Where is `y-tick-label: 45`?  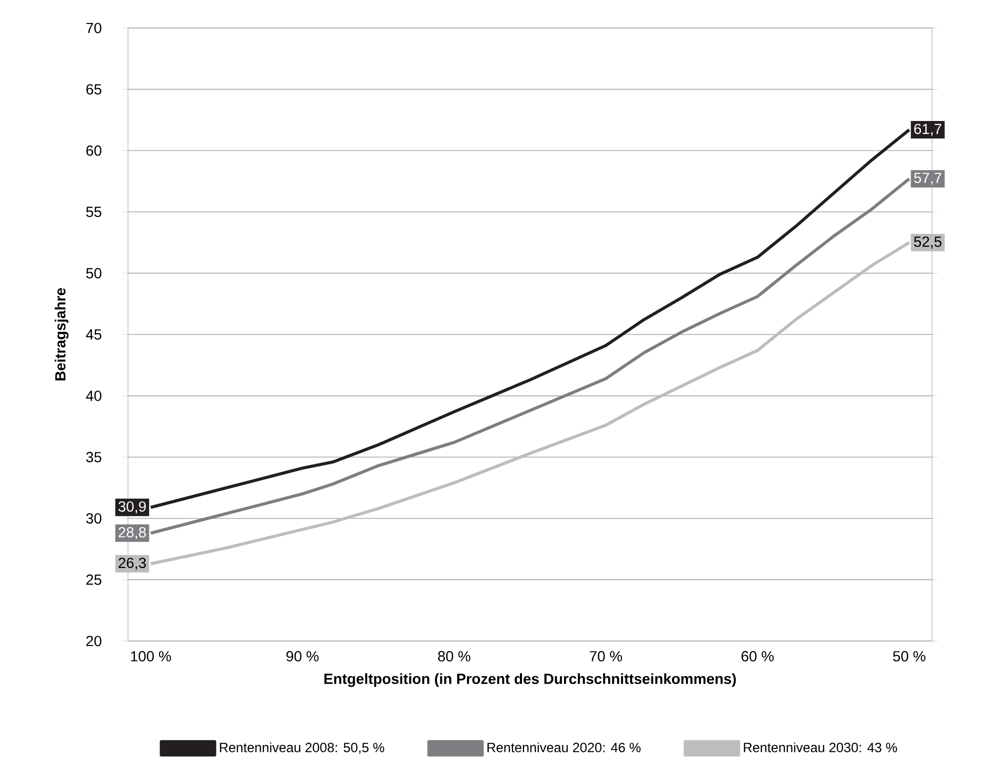
y-tick-label: 45 is located at coordinates (94, 334).